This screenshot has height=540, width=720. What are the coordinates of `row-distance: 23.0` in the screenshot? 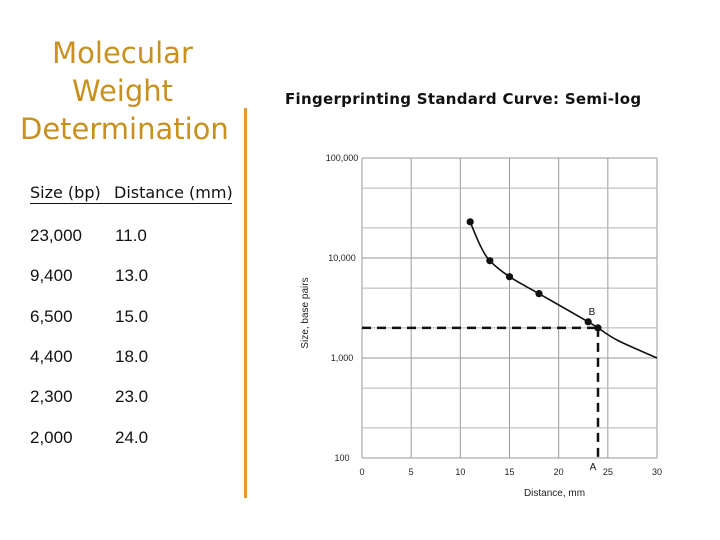 It's located at (132, 396).